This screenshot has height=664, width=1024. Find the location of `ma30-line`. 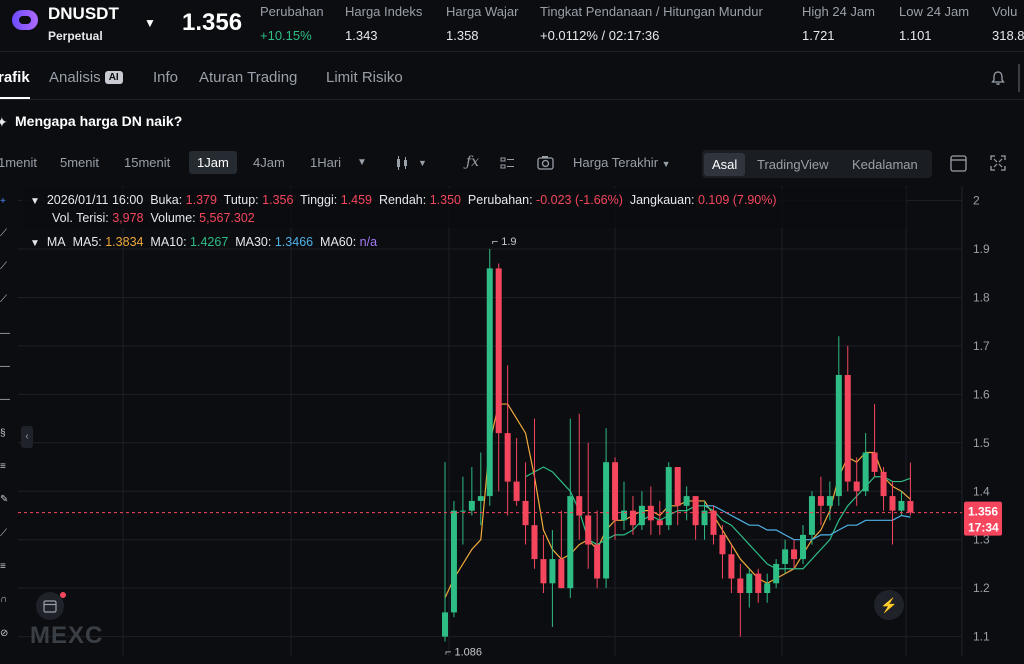

ma30-line is located at coordinates (807, 523).